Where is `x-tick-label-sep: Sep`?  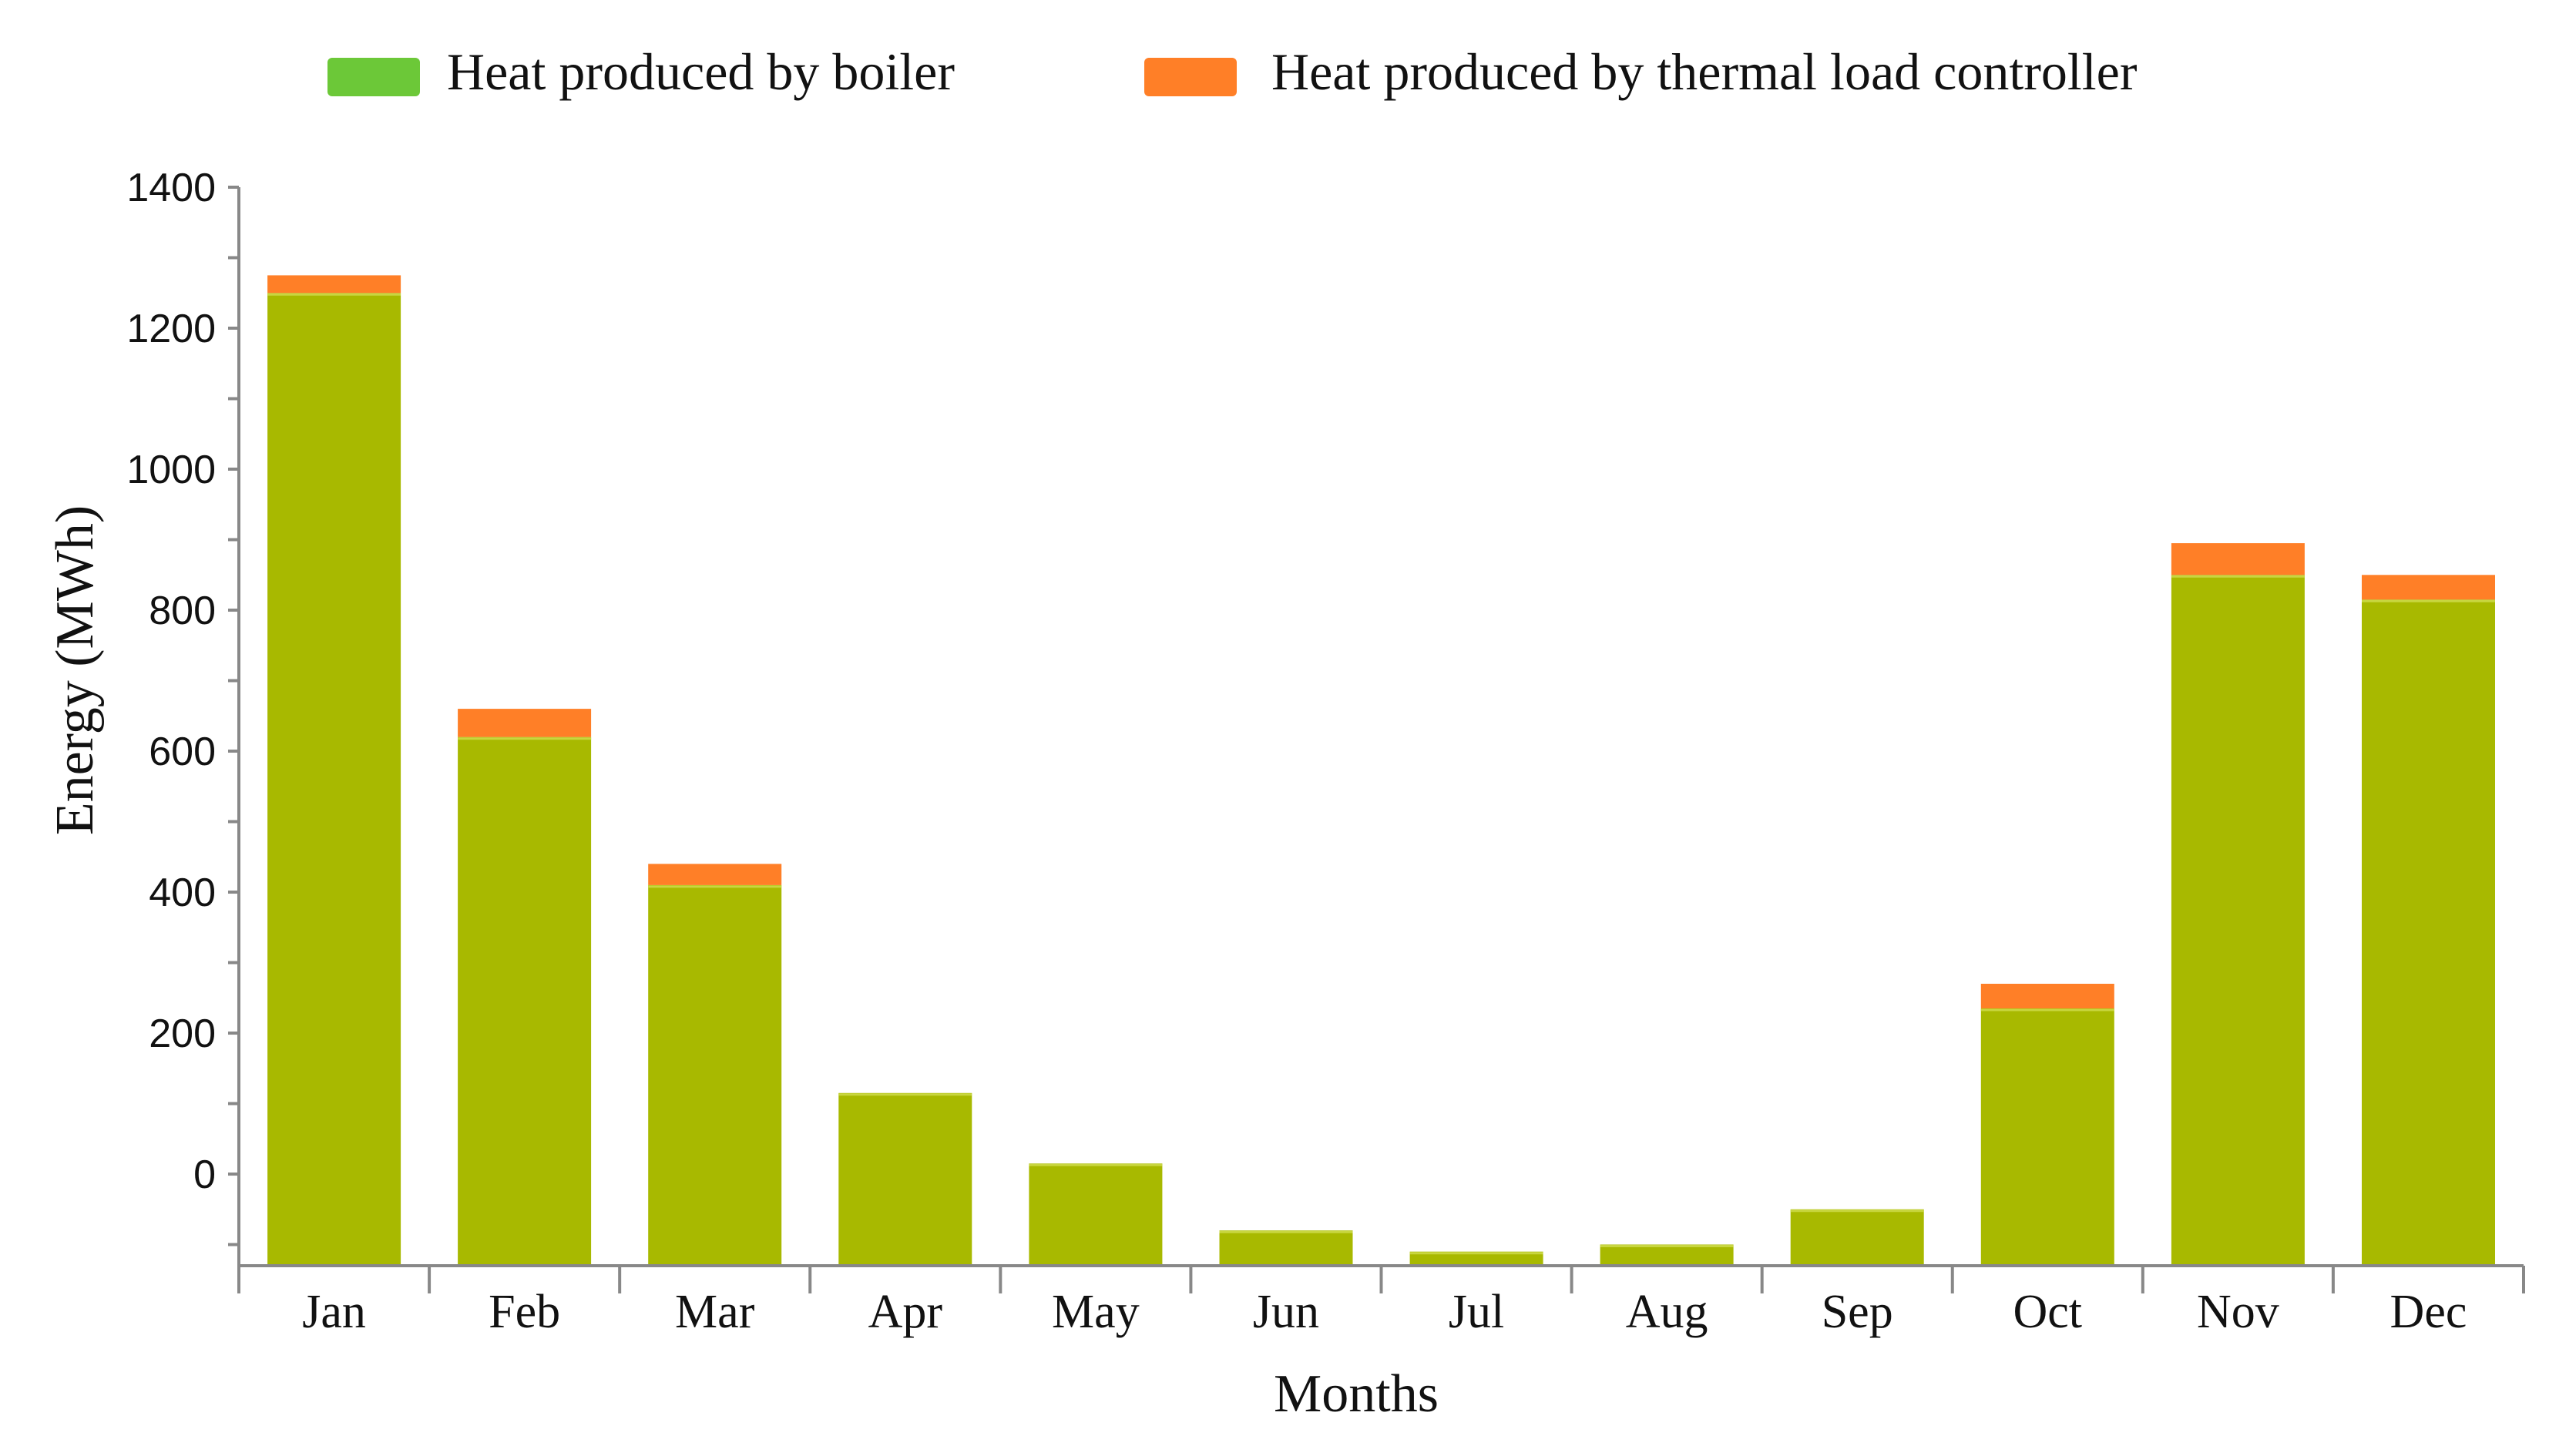 x-tick-label-sep: Sep is located at coordinates (1857, 1312).